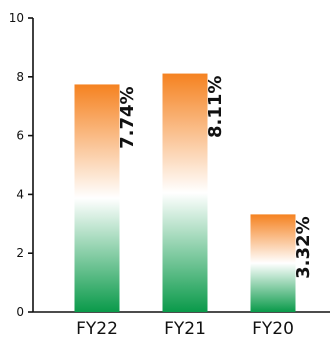 The height and width of the screenshot is (337, 333). Describe the element at coordinates (273, 328) in the screenshot. I see `category-label-fy20: FY20` at that location.